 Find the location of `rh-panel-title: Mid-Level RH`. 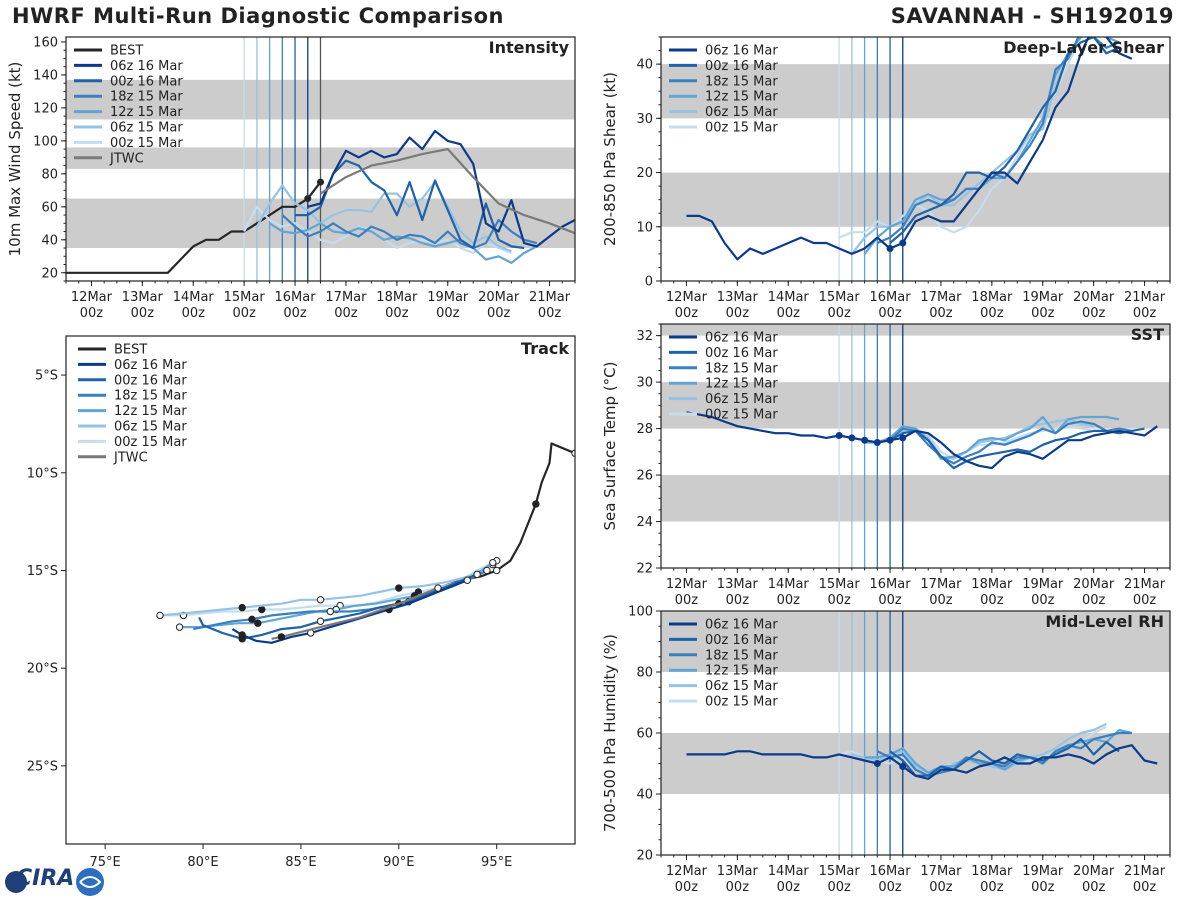

rh-panel-title: Mid-Level RH is located at coordinates (1104, 621).